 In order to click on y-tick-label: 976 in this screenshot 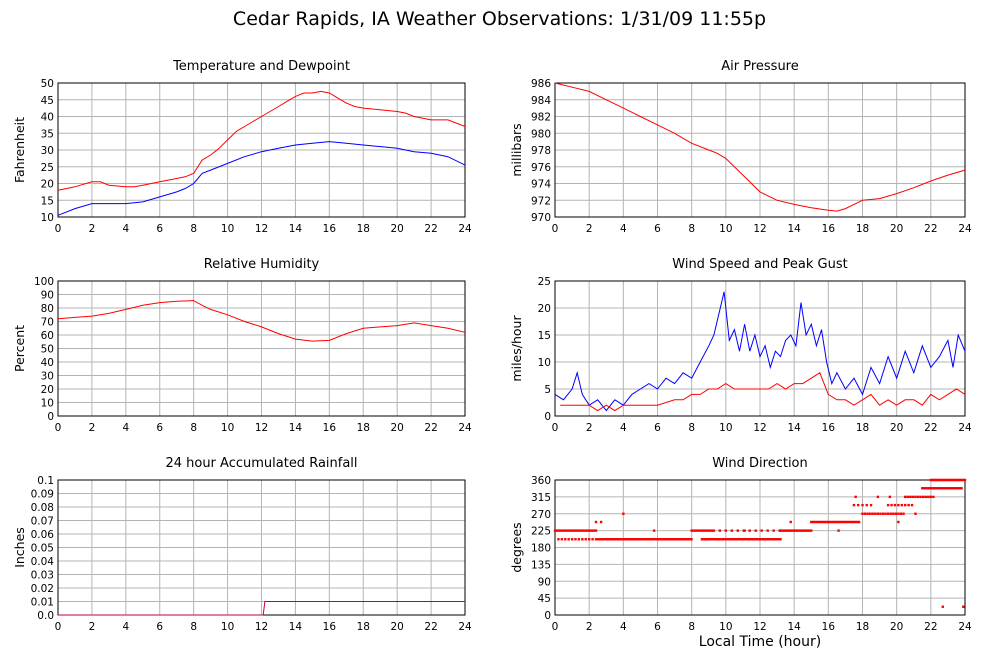, I will do `click(541, 168)`.